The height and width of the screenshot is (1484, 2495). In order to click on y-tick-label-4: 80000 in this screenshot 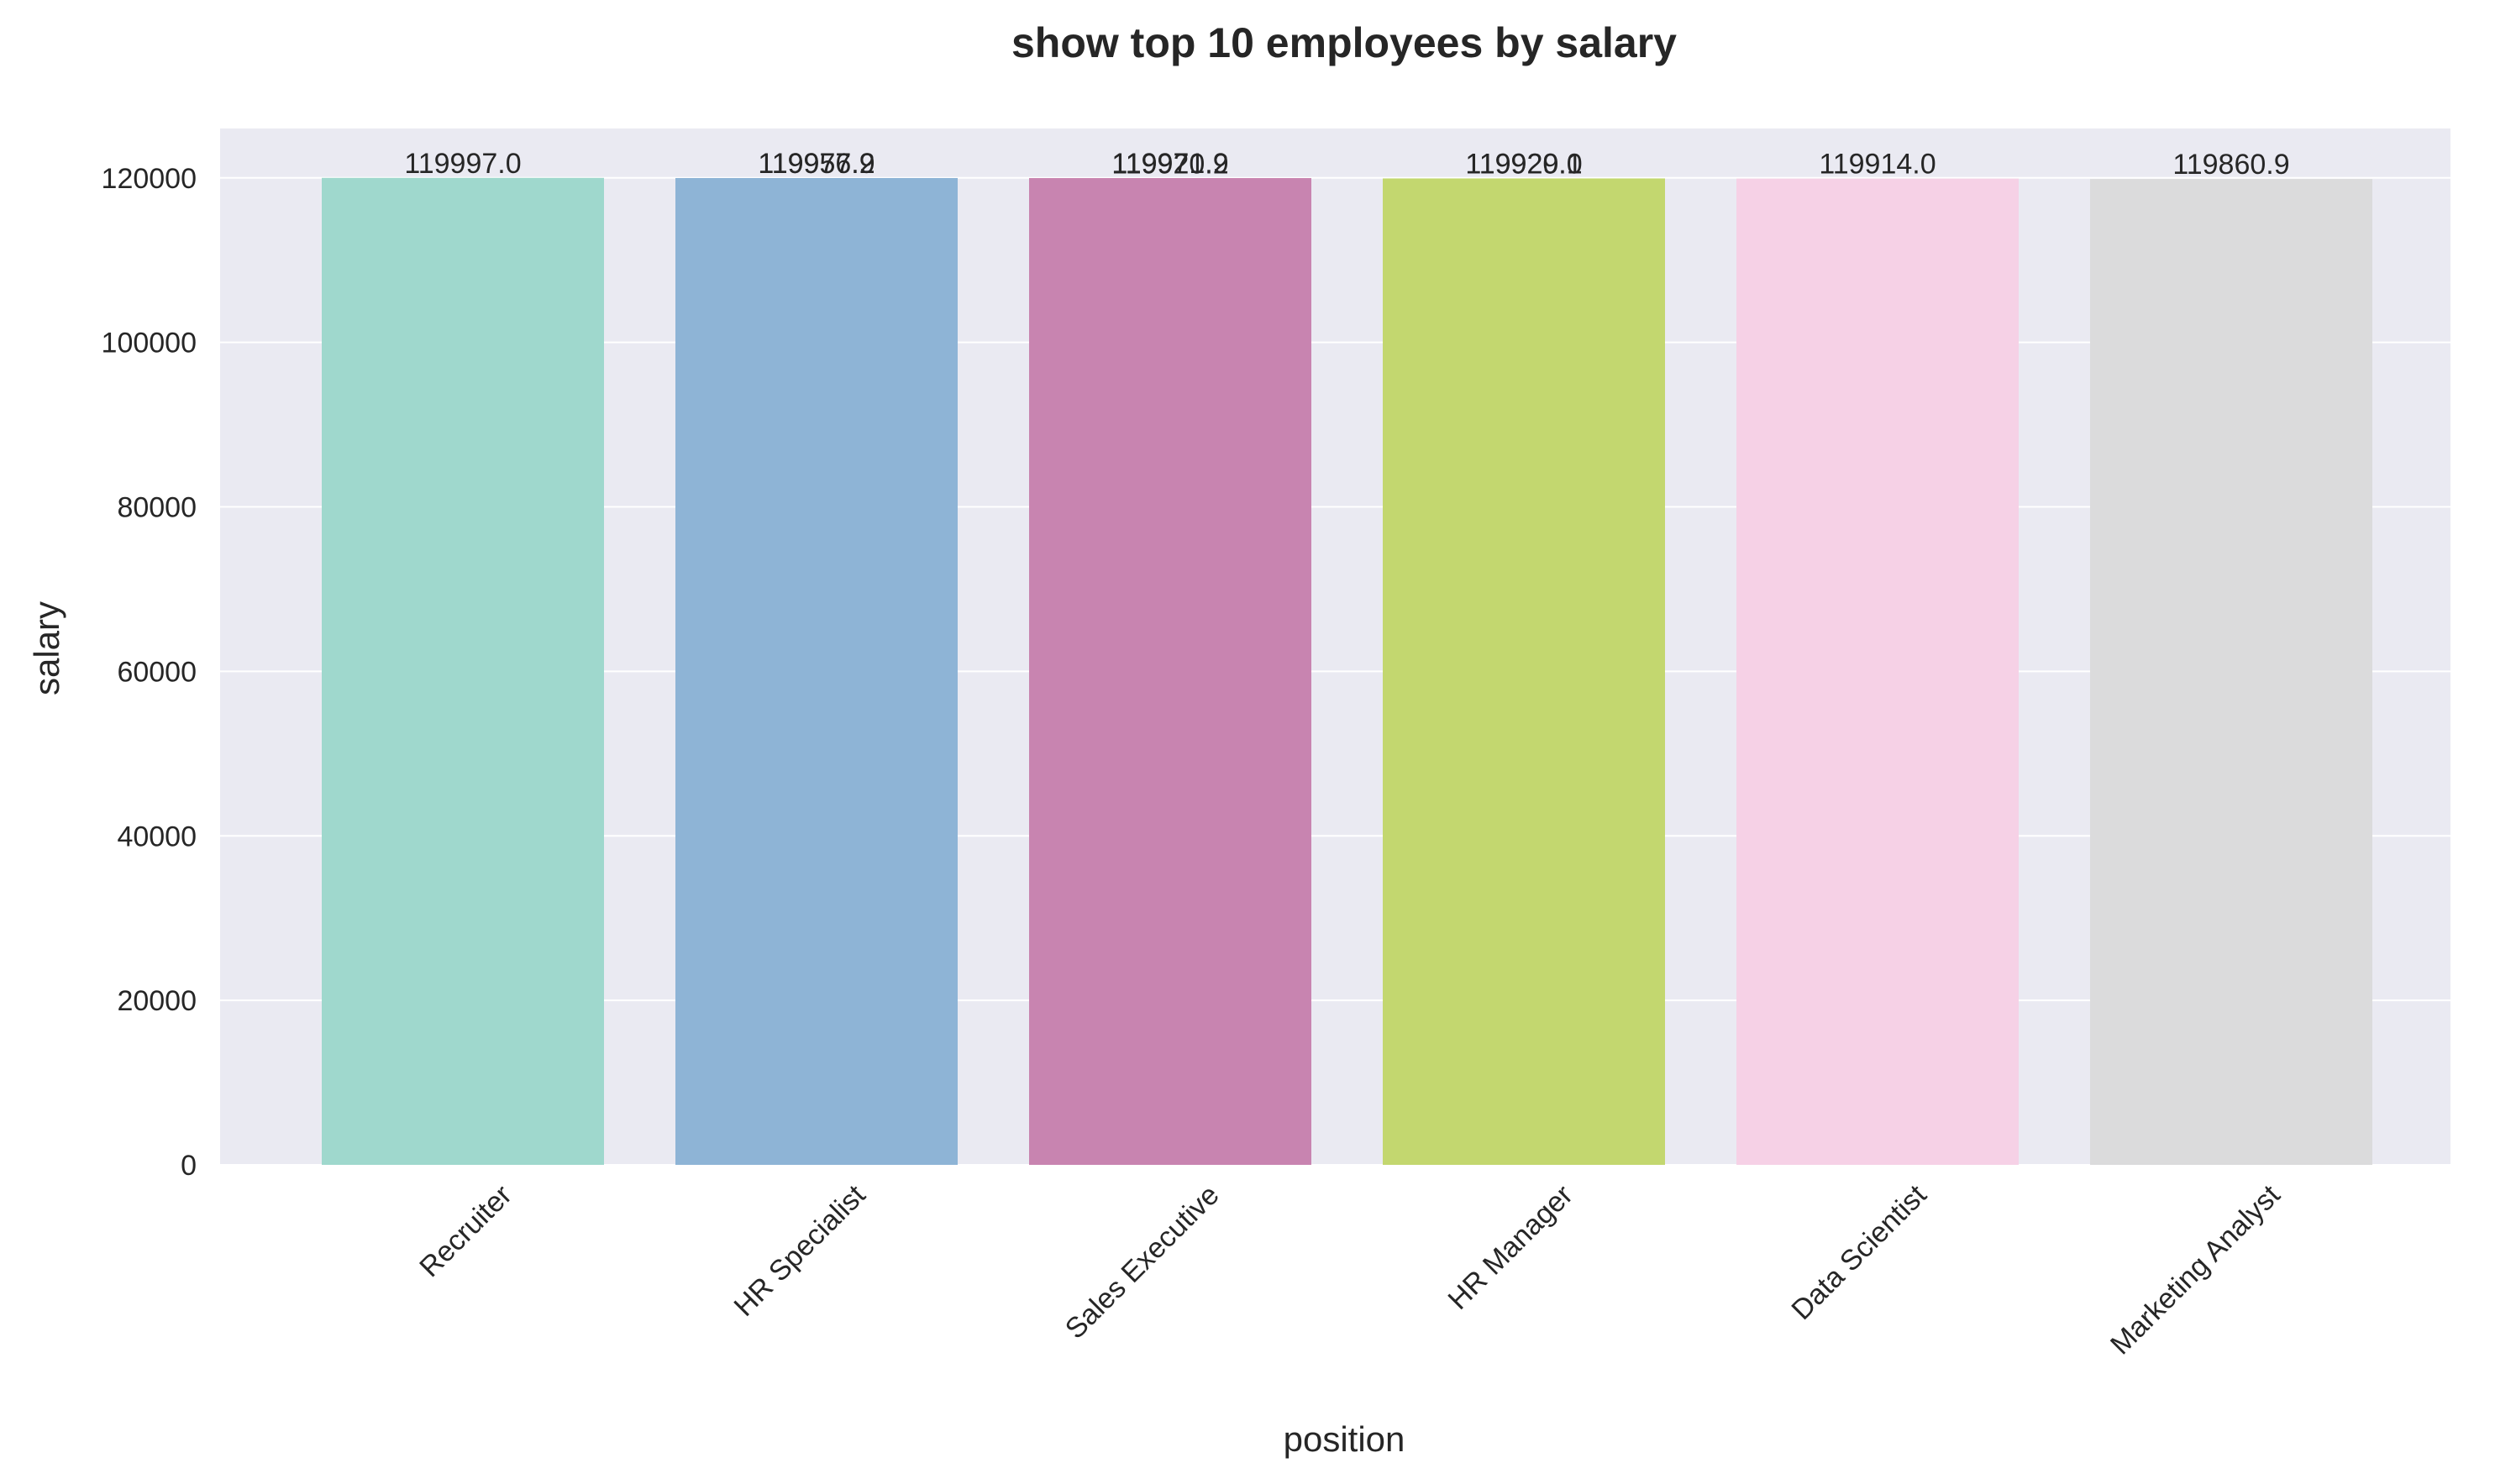, I will do `click(157, 508)`.